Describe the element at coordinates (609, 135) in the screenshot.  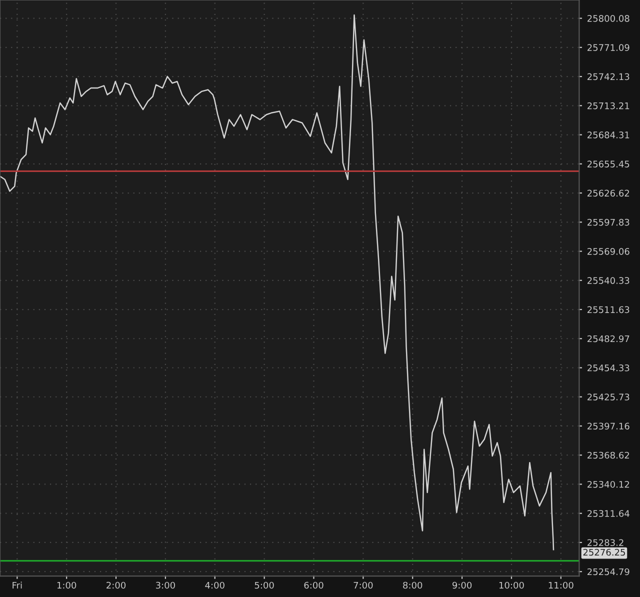
I see `y-tick-label: 25684.31` at that location.